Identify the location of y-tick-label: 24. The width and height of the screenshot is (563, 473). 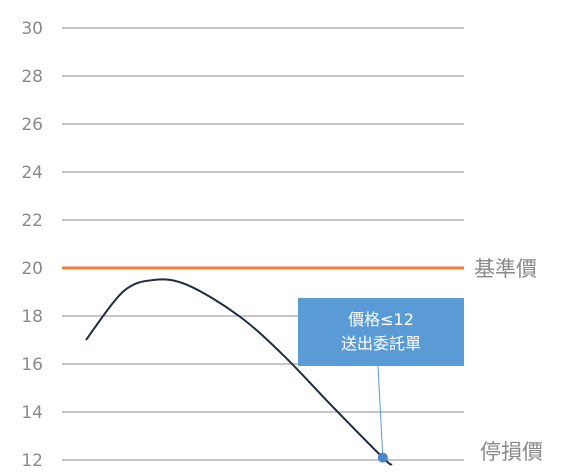
(32, 173).